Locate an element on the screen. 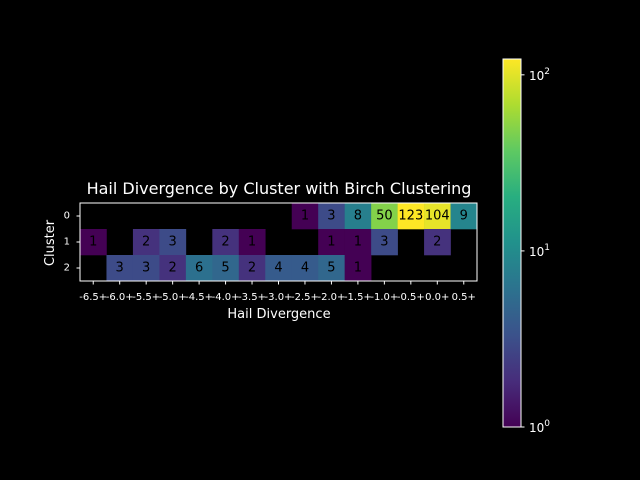 This screenshot has height=480, width=640. y-tick-label: 0 is located at coordinates (67, 216).